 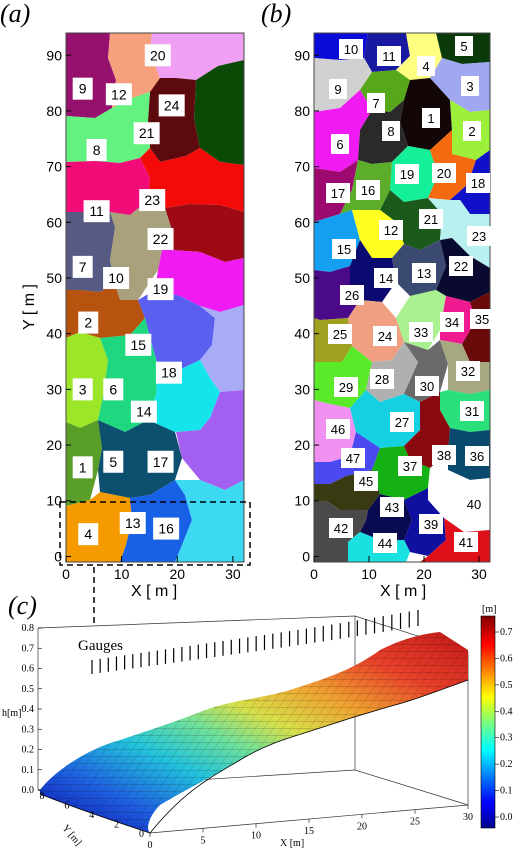 I want to click on zone-label: 29, so click(x=346, y=387).